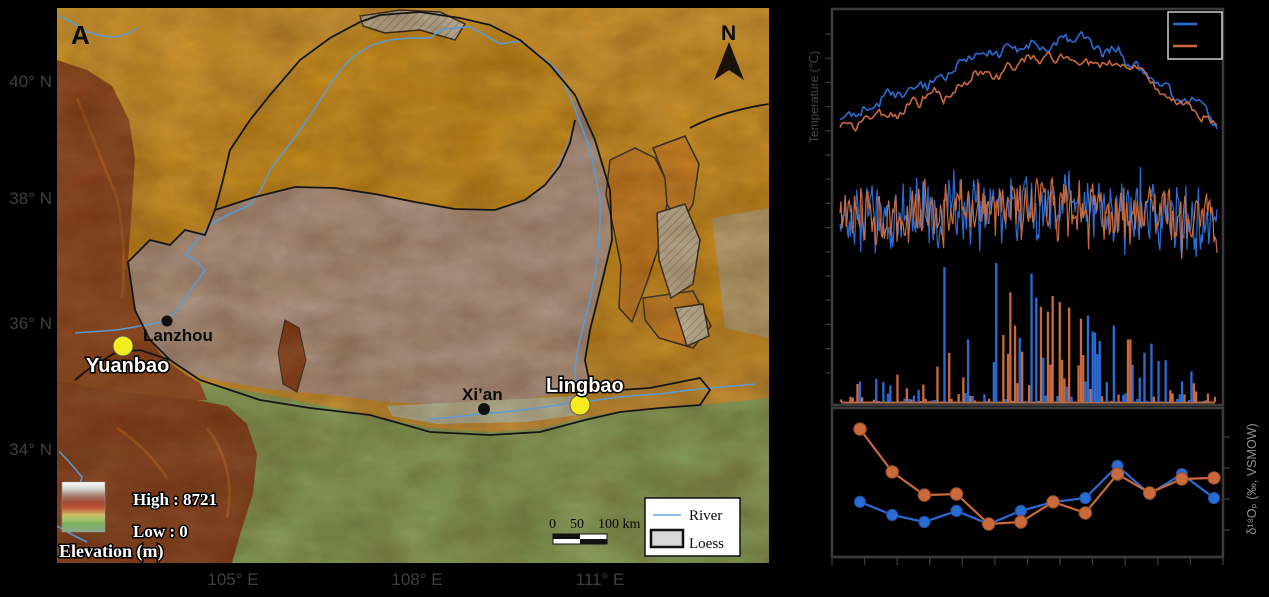  I want to click on lon-label: 111° E, so click(600, 579).